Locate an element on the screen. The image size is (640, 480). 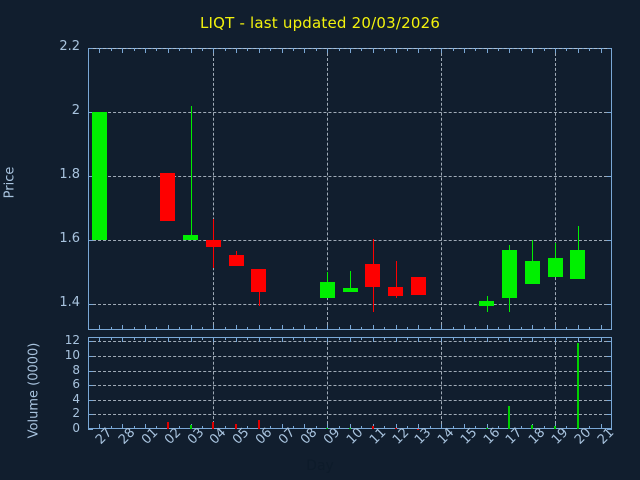
price-tick-label: 2 is located at coordinates (75, 111).